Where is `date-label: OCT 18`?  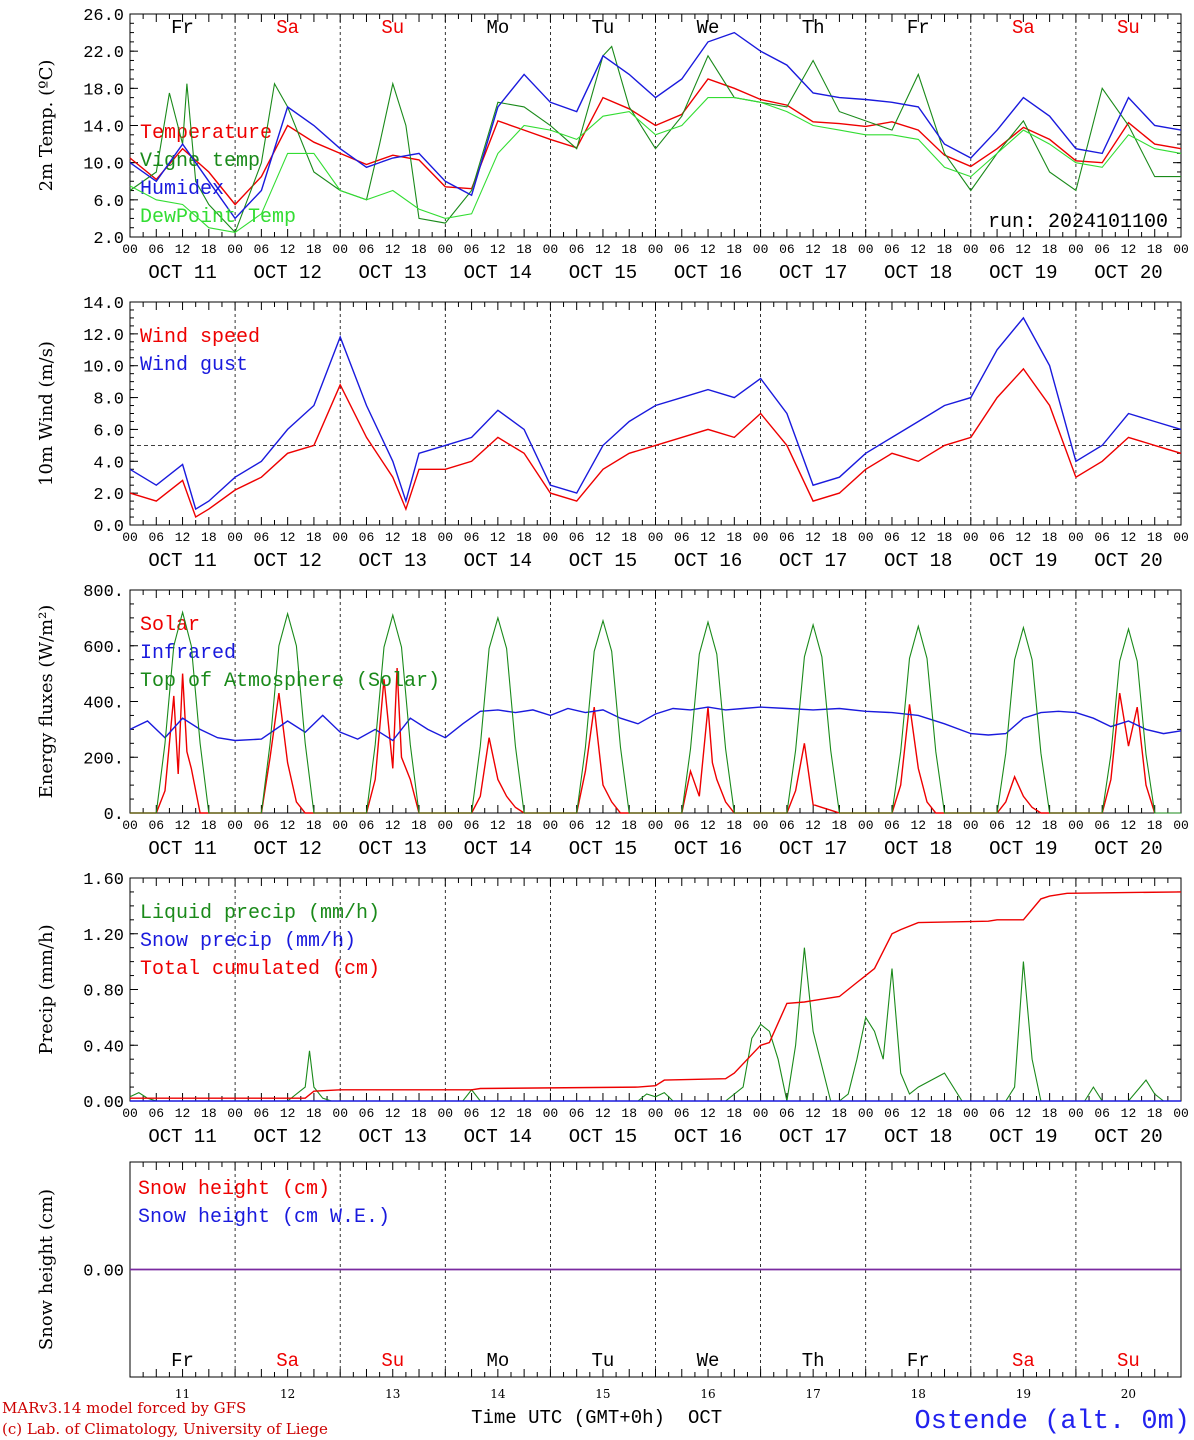
date-label: OCT 18 is located at coordinates (918, 273).